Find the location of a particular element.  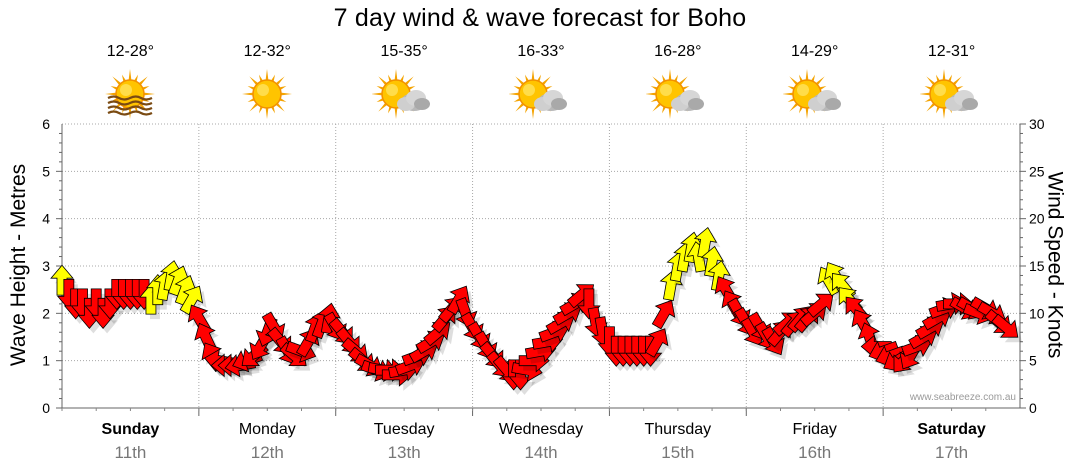

day-label: Saturday is located at coordinates (951, 429).